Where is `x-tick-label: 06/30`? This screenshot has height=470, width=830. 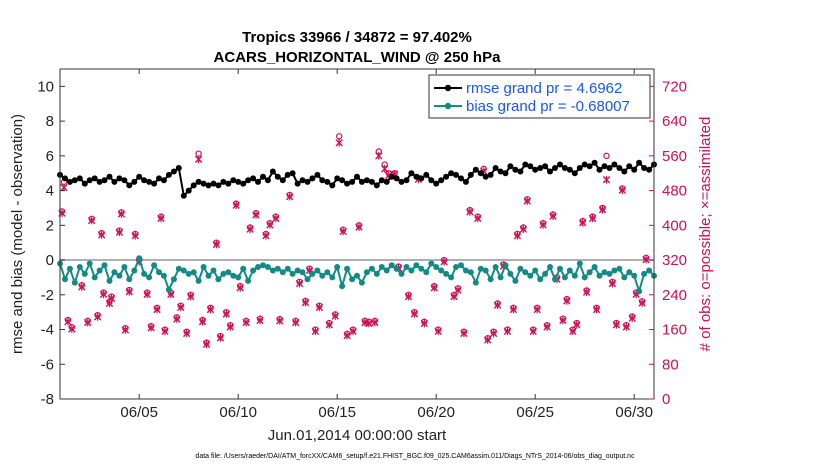 x-tick-label: 06/30 is located at coordinates (634, 412).